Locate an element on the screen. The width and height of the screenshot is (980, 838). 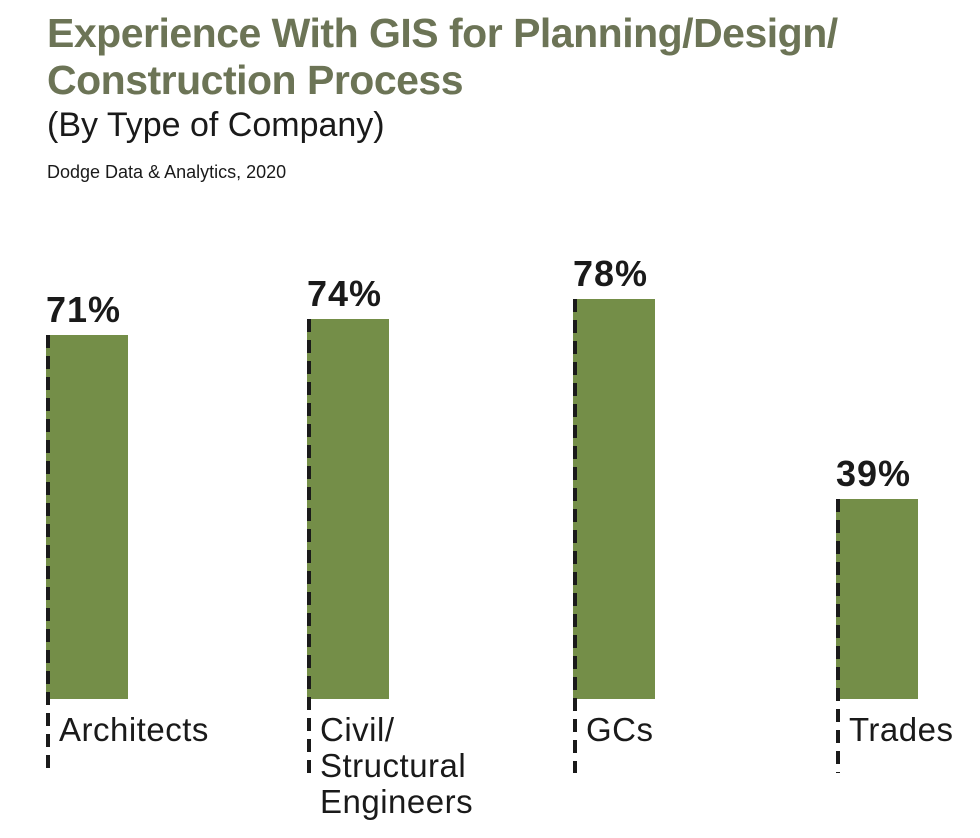
chart-title-line2: Construction Process is located at coordinates (255, 80).